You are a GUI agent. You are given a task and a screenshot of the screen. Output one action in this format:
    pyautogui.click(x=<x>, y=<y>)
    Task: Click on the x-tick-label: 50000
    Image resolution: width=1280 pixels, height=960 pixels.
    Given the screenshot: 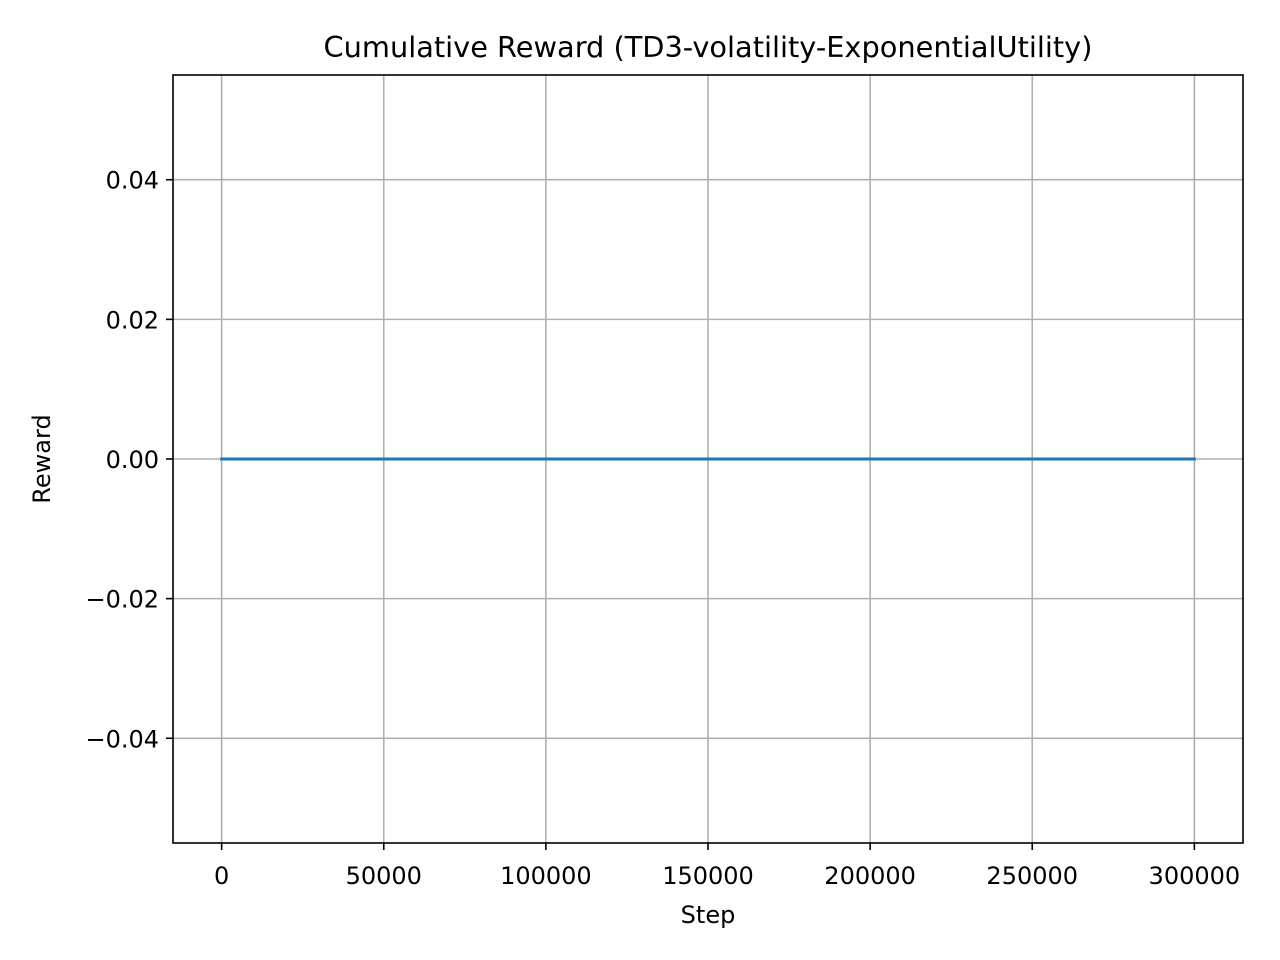 What is the action you would take?
    pyautogui.click(x=384, y=876)
    